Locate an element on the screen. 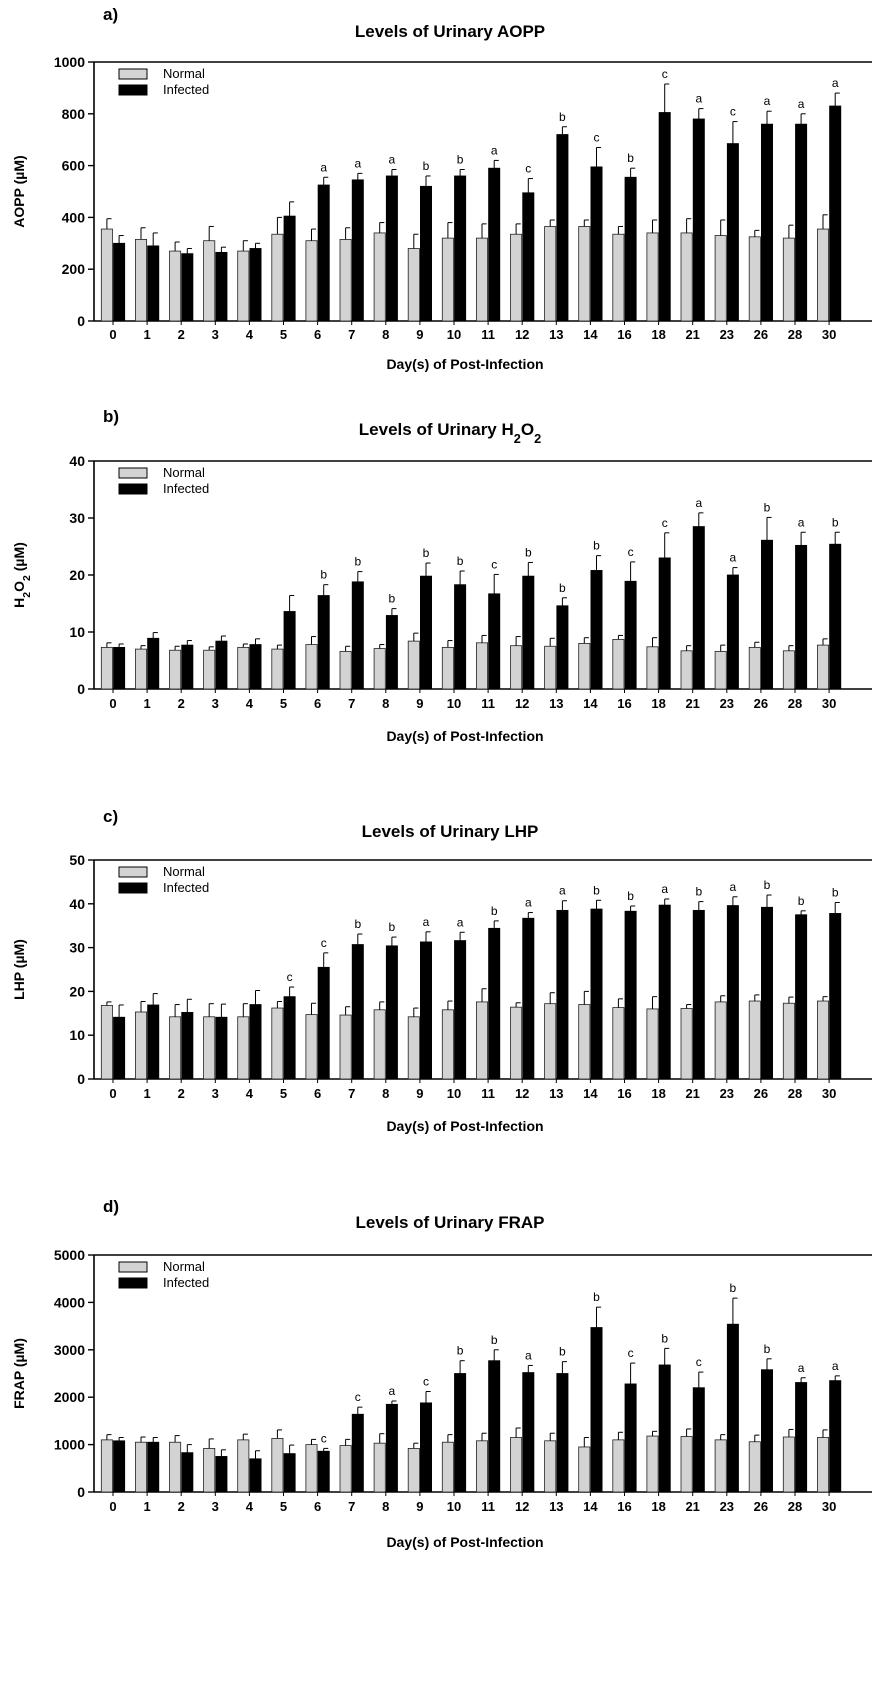  x-tick-label: 23 is located at coordinates (727, 1506).